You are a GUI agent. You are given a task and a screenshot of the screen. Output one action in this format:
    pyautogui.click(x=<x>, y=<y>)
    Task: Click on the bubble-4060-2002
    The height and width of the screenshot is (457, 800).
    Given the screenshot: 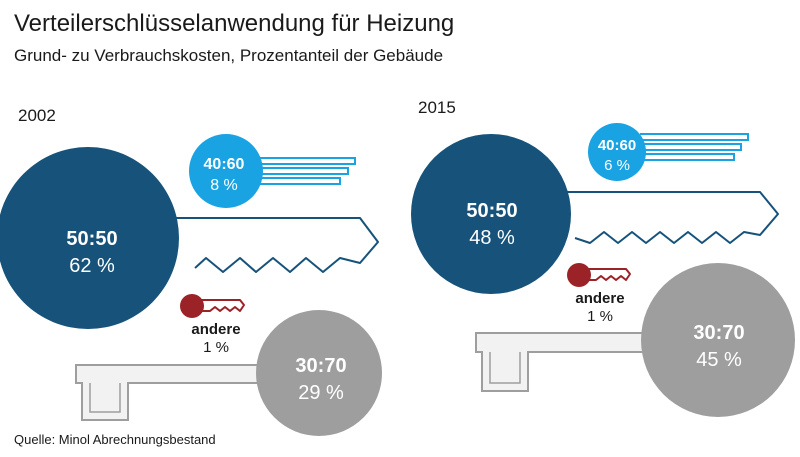 What is the action you would take?
    pyautogui.click(x=226, y=171)
    